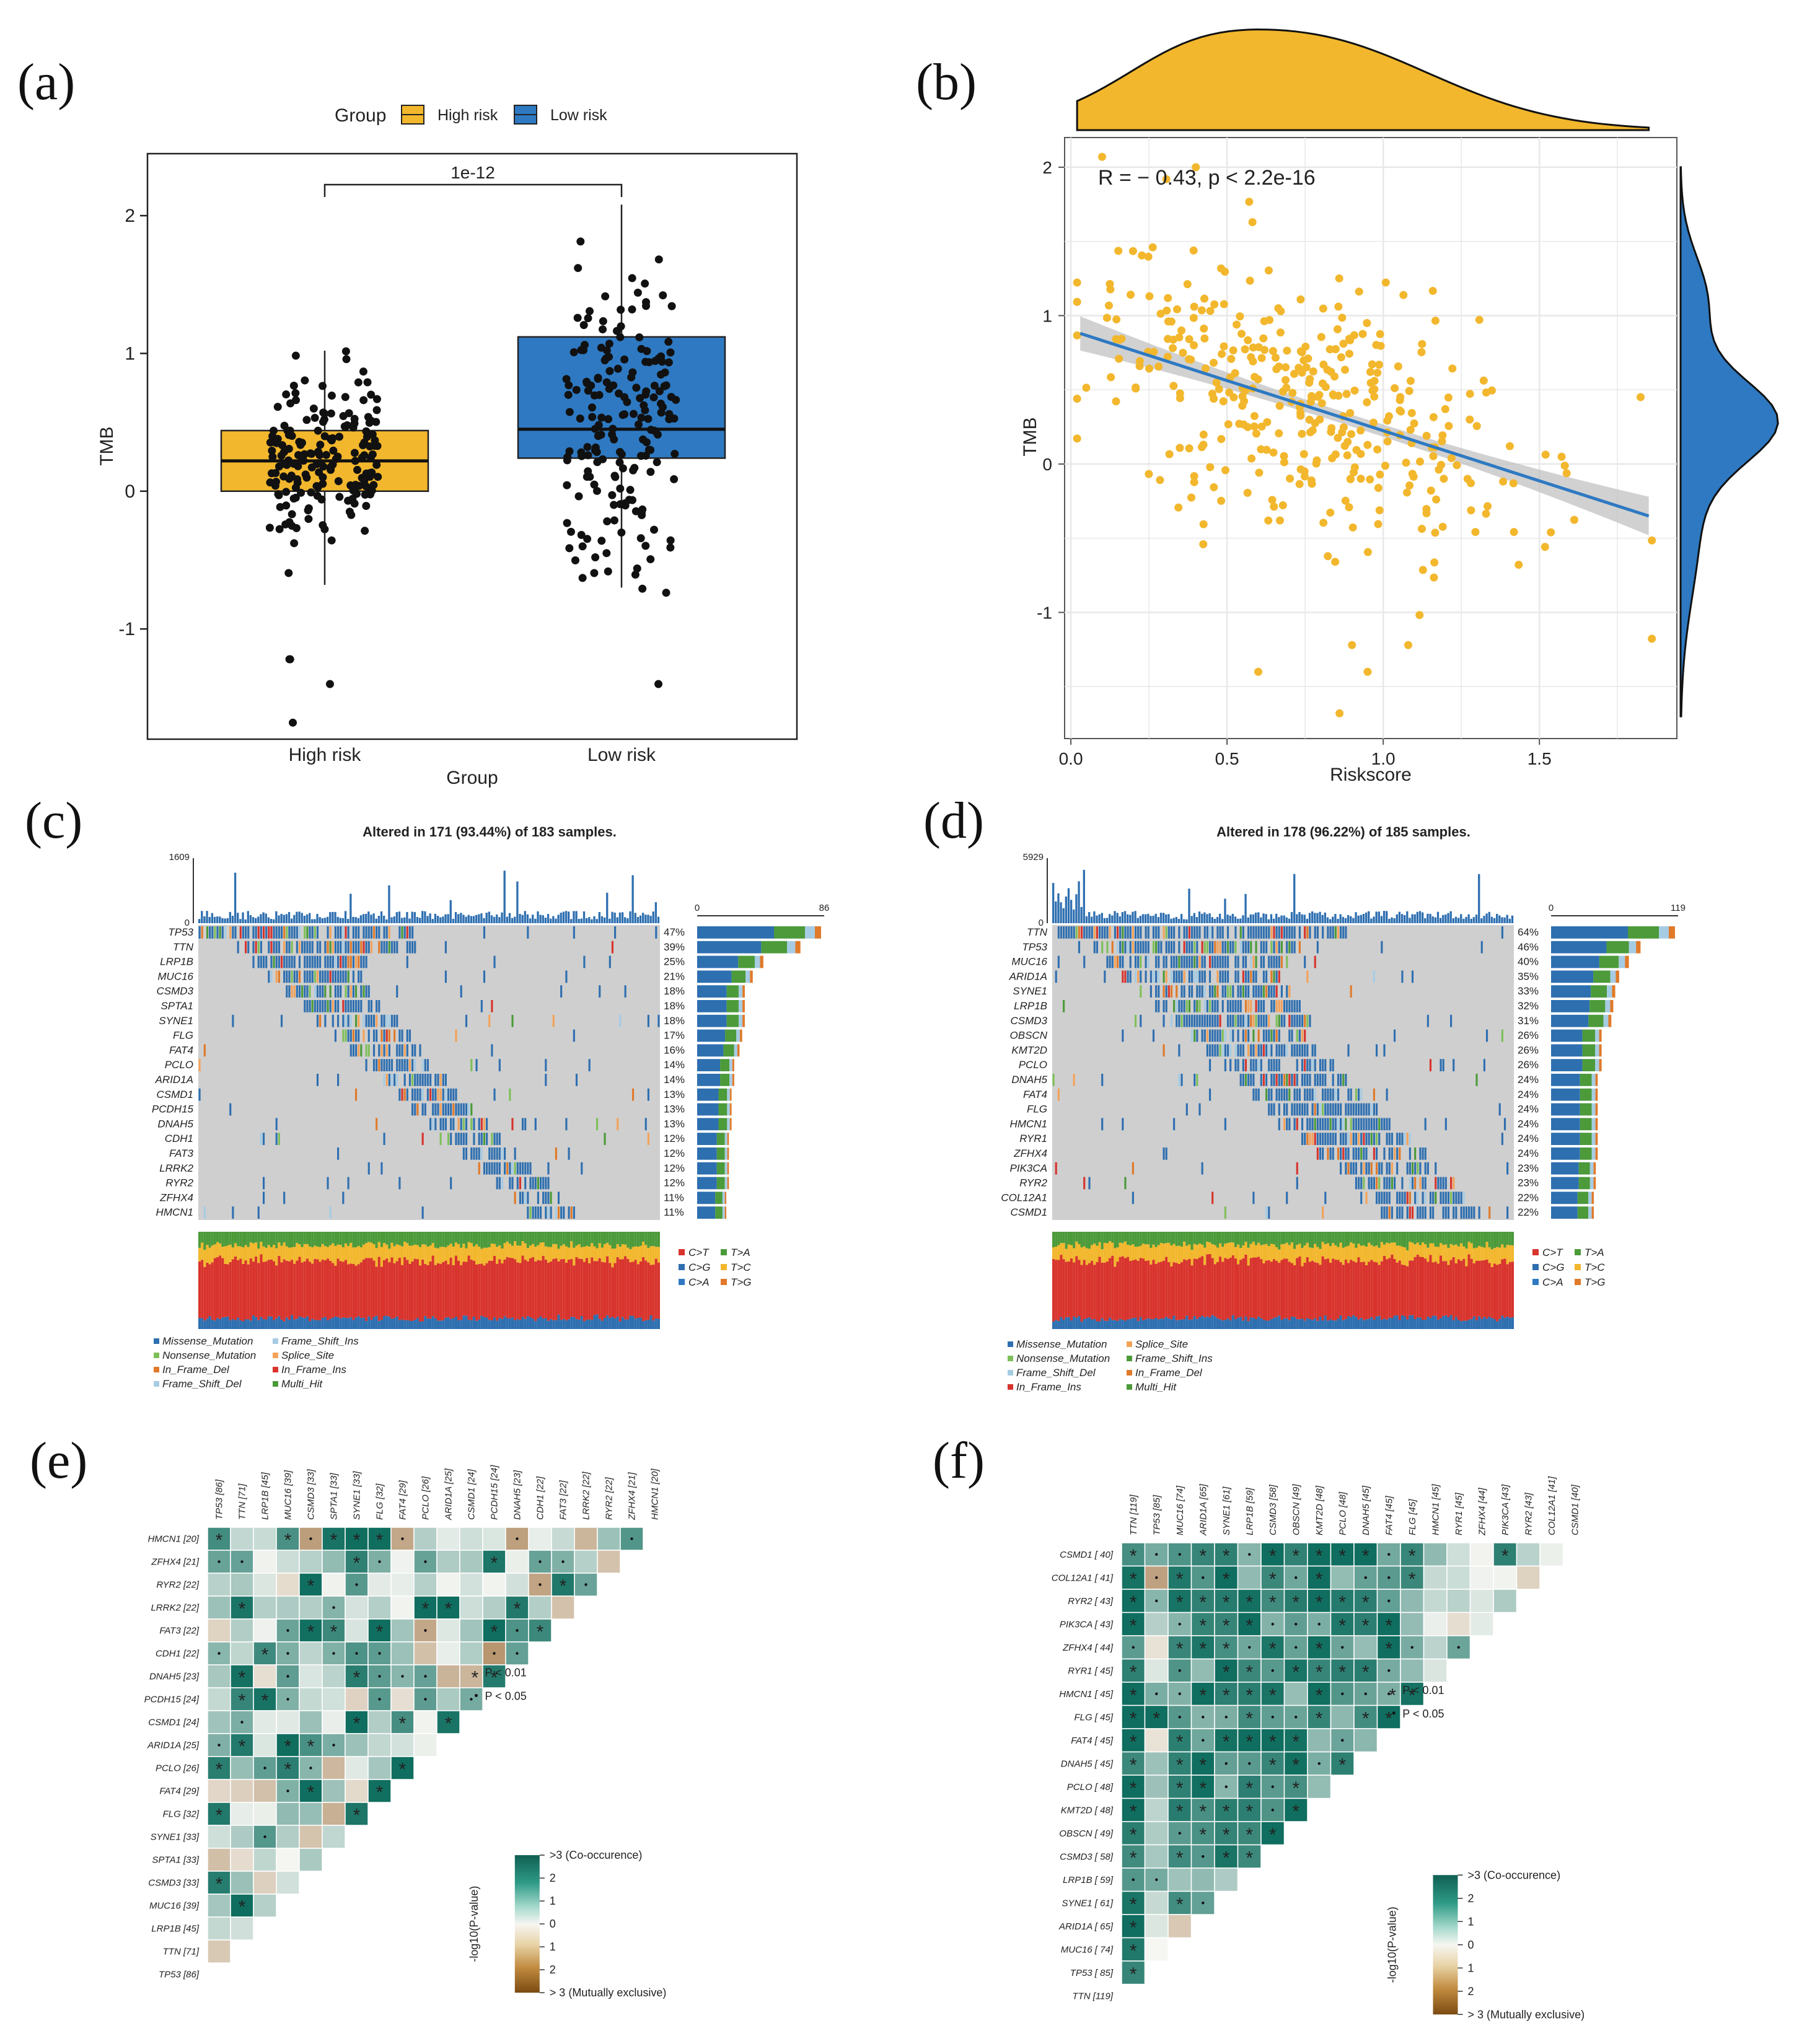 The height and width of the screenshot is (2036, 1820). Describe the element at coordinates (196, 1370) in the screenshot. I see `mutation-legend-label: In_Frame_Del` at that location.